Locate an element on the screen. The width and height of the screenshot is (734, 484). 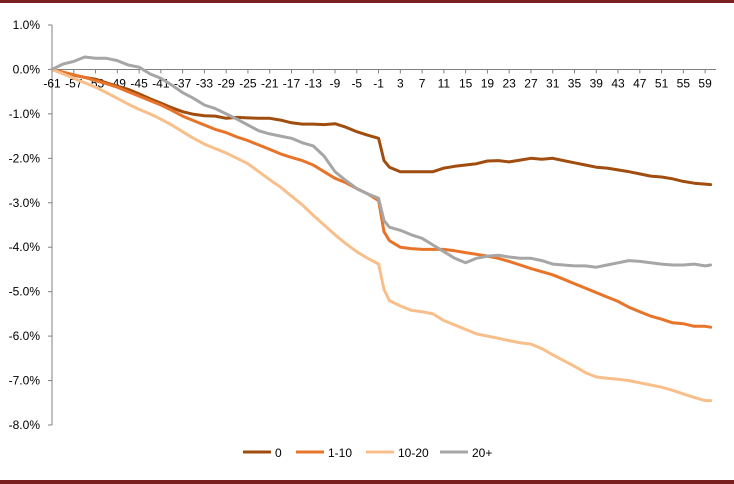
legend-label: 0 is located at coordinates (278, 453).